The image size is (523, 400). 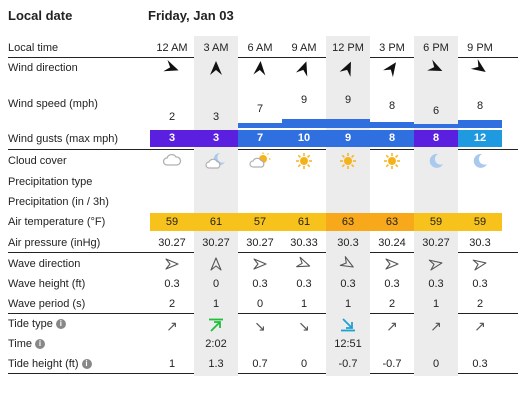 I want to click on wind-speed-value: 6, so click(x=436, y=111).